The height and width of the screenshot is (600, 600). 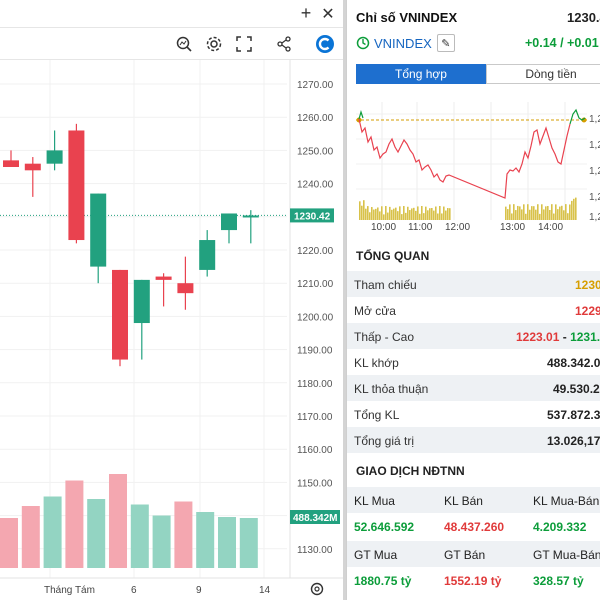 What do you see at coordinates (384, 527) in the screenshot?
I see `foreign-vol-values-cell: 52.646.592` at bounding box center [384, 527].